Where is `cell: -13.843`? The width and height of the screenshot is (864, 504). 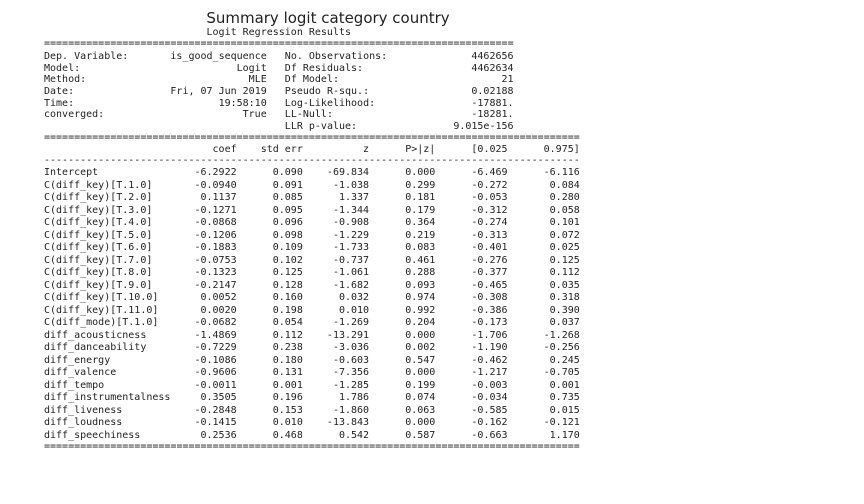
cell: -13.843 is located at coordinates (348, 423).